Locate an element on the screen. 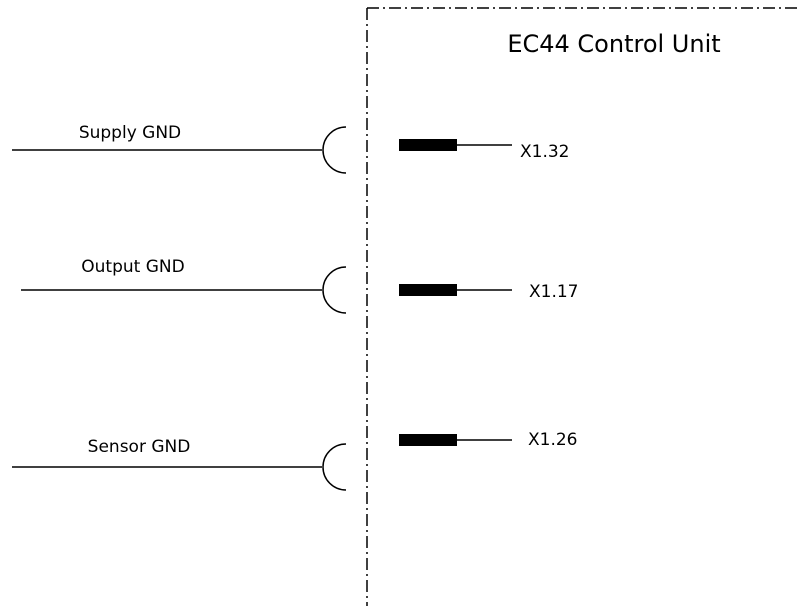 The image size is (801, 606). connection-supply-gnd: Supply GND X1.32 is located at coordinates (291, 148).